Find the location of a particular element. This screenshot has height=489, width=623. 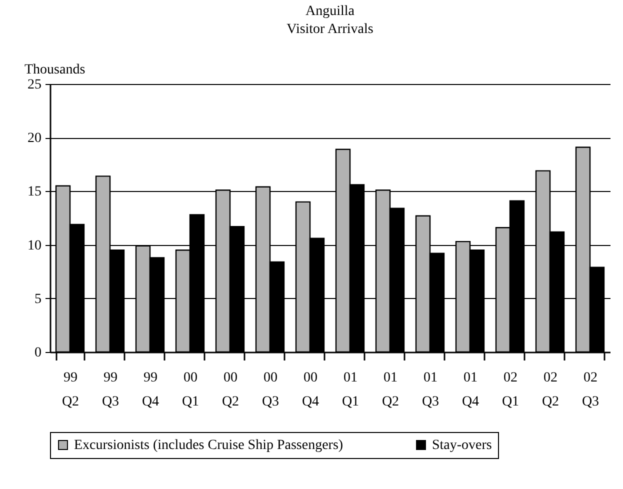

y-tick-label: 10 is located at coordinates (35, 246).